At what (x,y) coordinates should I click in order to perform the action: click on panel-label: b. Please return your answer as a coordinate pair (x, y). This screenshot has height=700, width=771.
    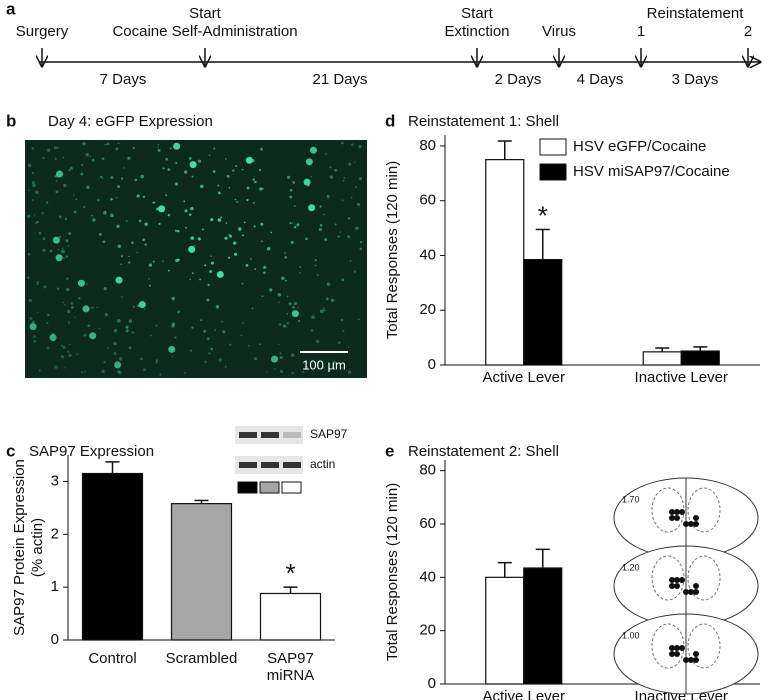
    Looking at the image, I should click on (11, 120).